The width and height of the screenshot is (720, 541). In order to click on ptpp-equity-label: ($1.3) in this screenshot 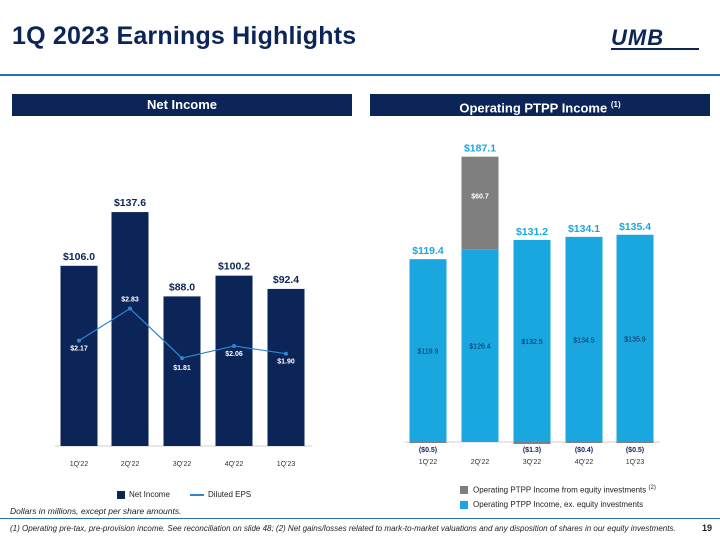, I will do `click(532, 450)`.